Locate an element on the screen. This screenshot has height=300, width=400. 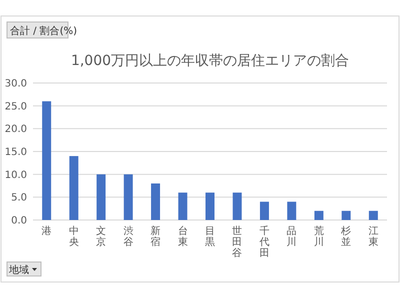
x-tick-label: 台東 is located at coordinates (183, 236).